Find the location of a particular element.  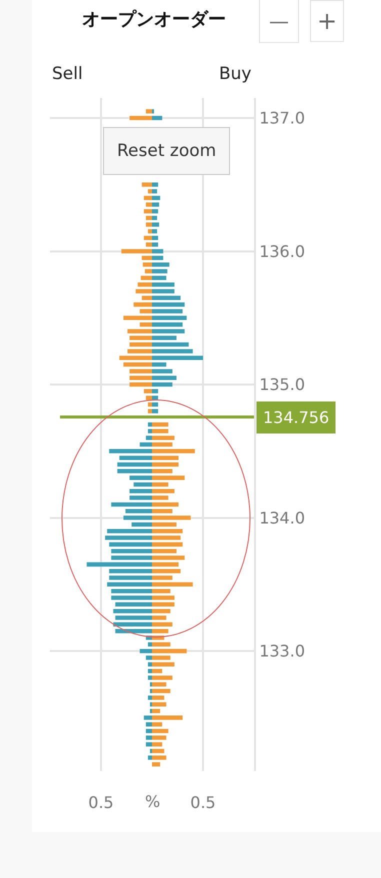

ref-line-label: 134.756 is located at coordinates (296, 417).